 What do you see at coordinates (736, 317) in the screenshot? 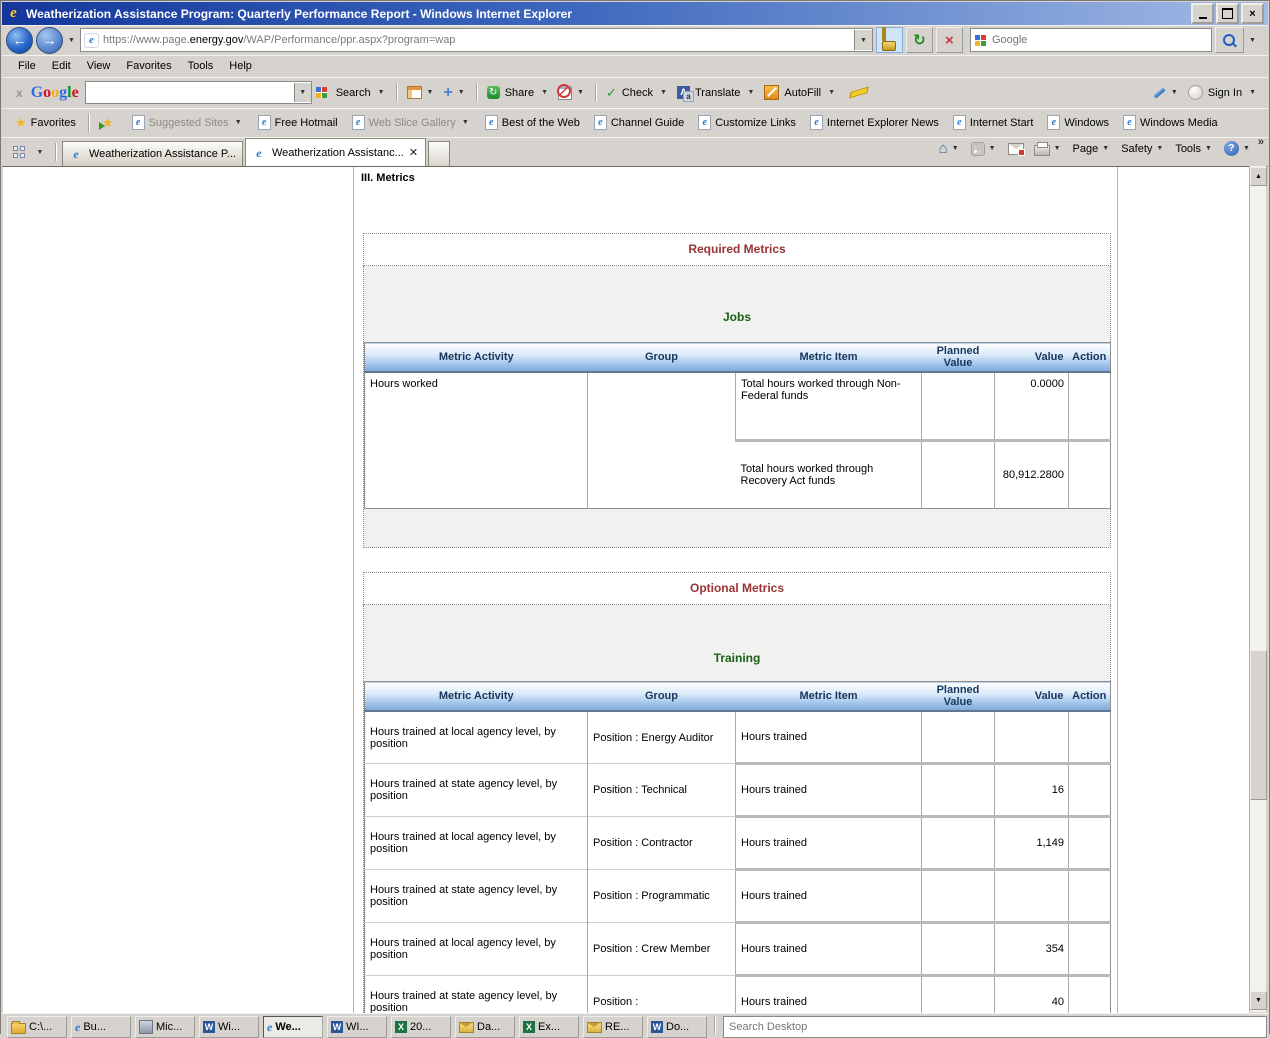
I see `jobs-category-title: Jobs` at bounding box center [736, 317].